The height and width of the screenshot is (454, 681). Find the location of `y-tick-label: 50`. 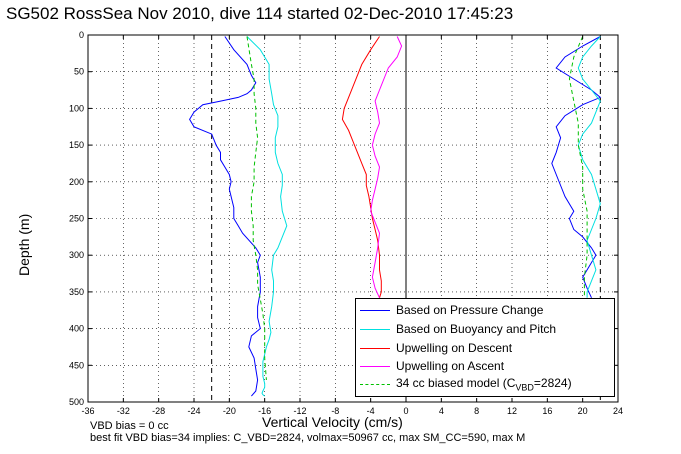

y-tick-label: 50 is located at coordinates (79, 72).